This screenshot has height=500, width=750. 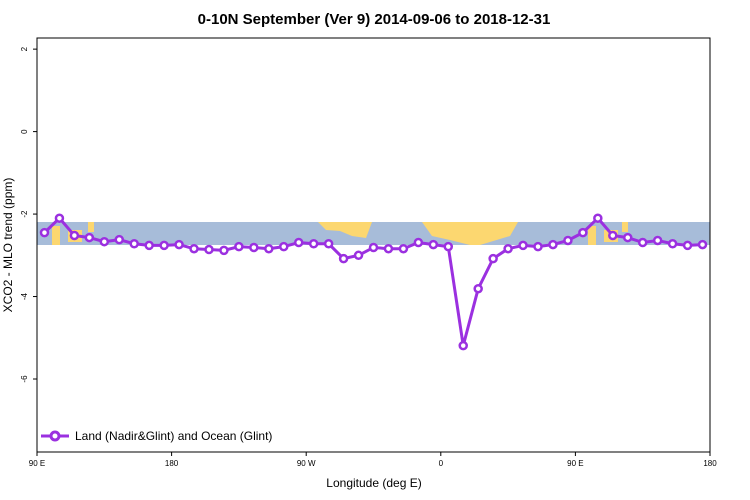 What do you see at coordinates (24, 131) in the screenshot?
I see `y-tick-label: 0` at bounding box center [24, 131].